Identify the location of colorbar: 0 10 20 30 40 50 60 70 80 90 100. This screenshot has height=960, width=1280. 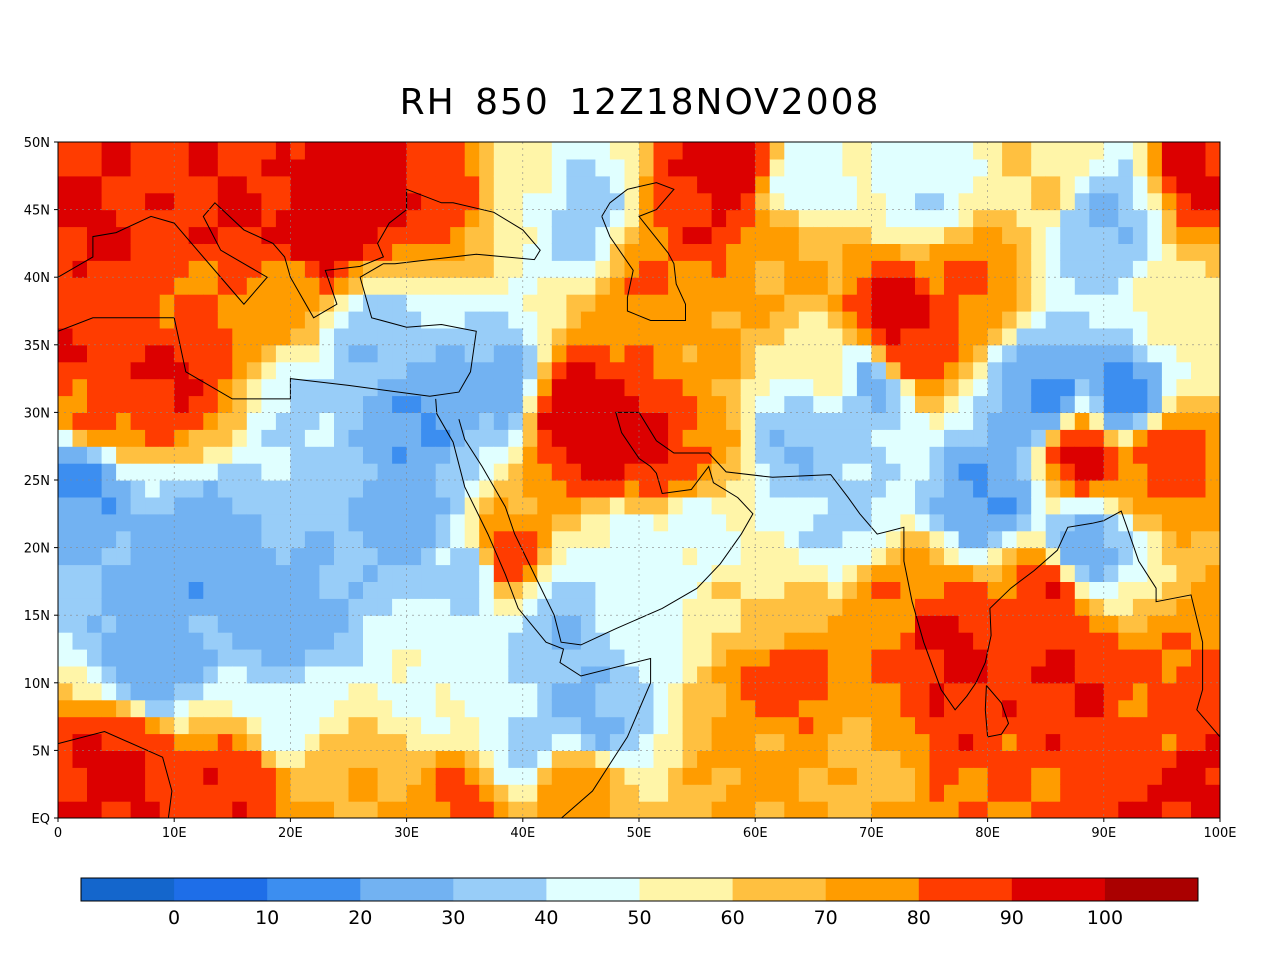
(639, 903).